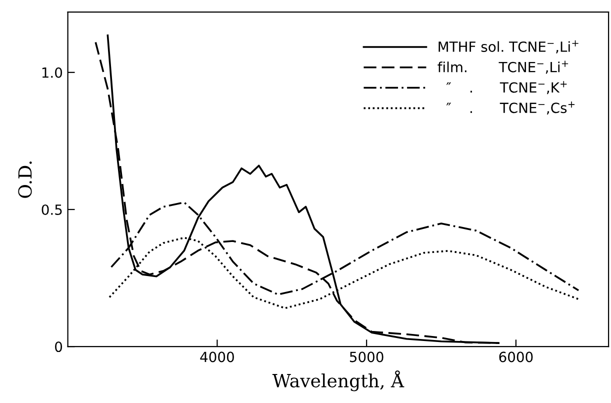 The image size is (611, 403). Describe the element at coordinates (367, 357) in the screenshot. I see `x-tick-label: 5000` at that location.